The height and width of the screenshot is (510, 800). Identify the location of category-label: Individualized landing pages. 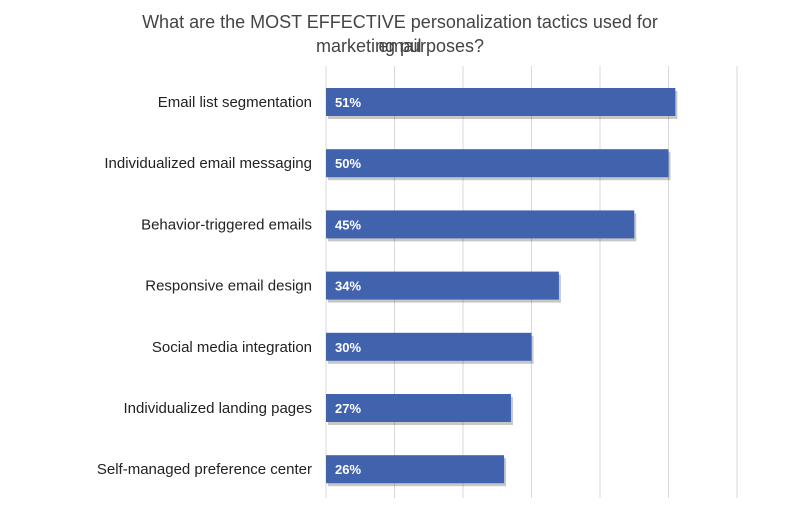
(218, 408).